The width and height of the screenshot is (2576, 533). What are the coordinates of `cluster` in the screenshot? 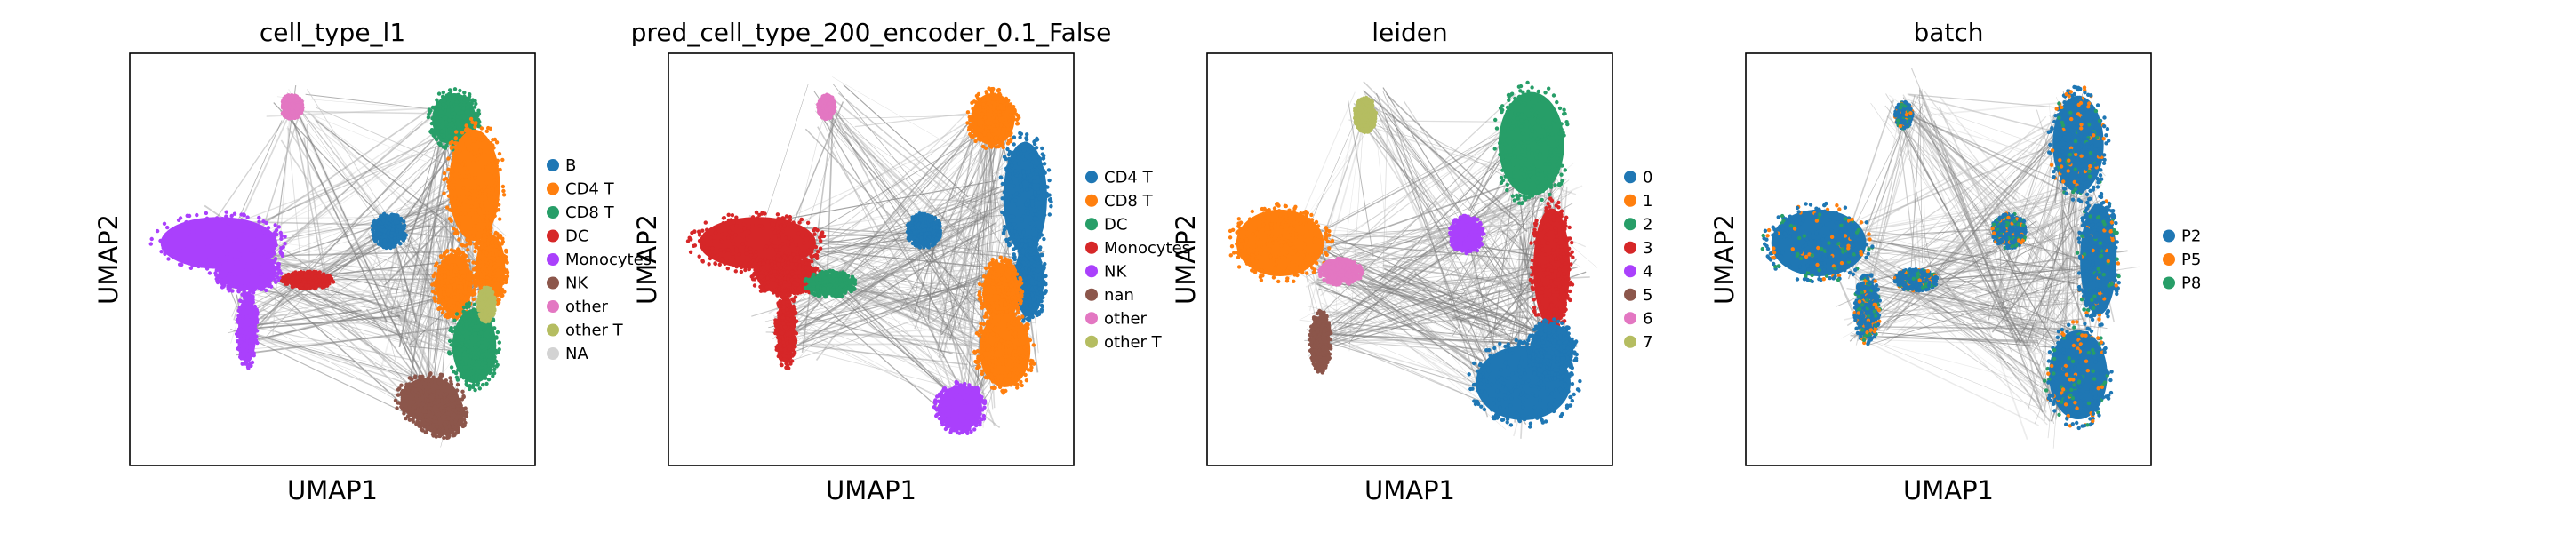 It's located at (441, 417).